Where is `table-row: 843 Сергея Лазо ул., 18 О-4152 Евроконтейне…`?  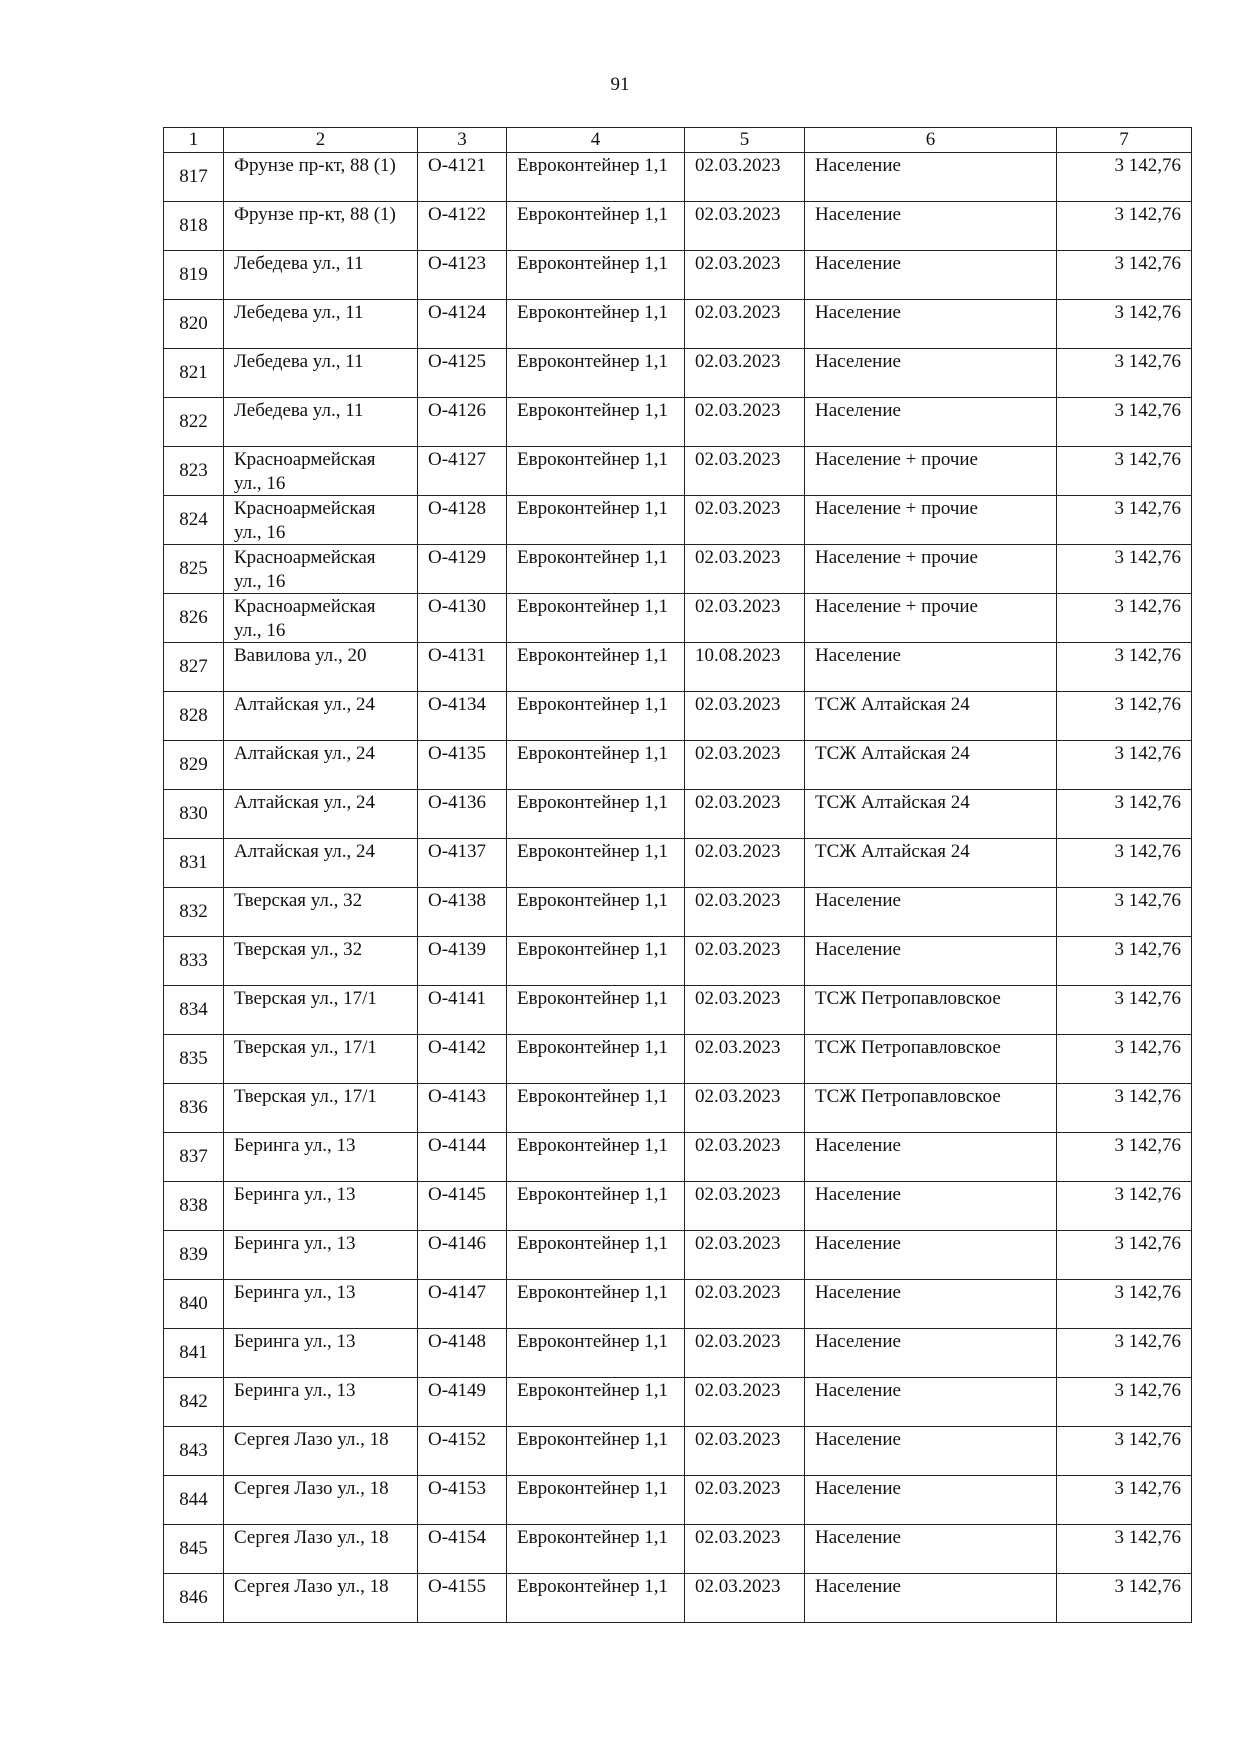
table-row: 843 Сергея Лазо ул., 18 О-4152 Евроконтейне… is located at coordinates (677, 1451).